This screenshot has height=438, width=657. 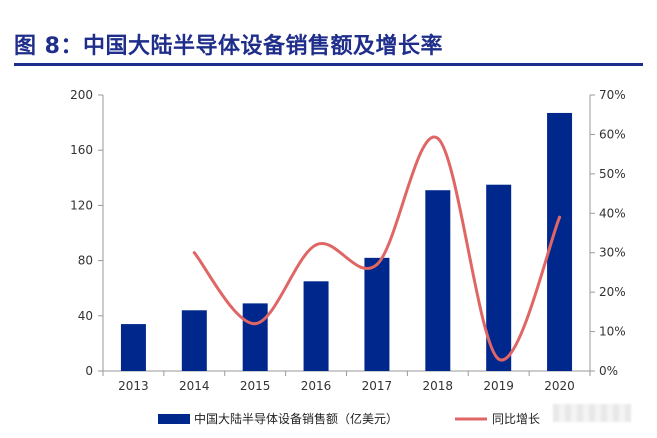 I want to click on y-right-tick-label: 30%, so click(x=612, y=253).